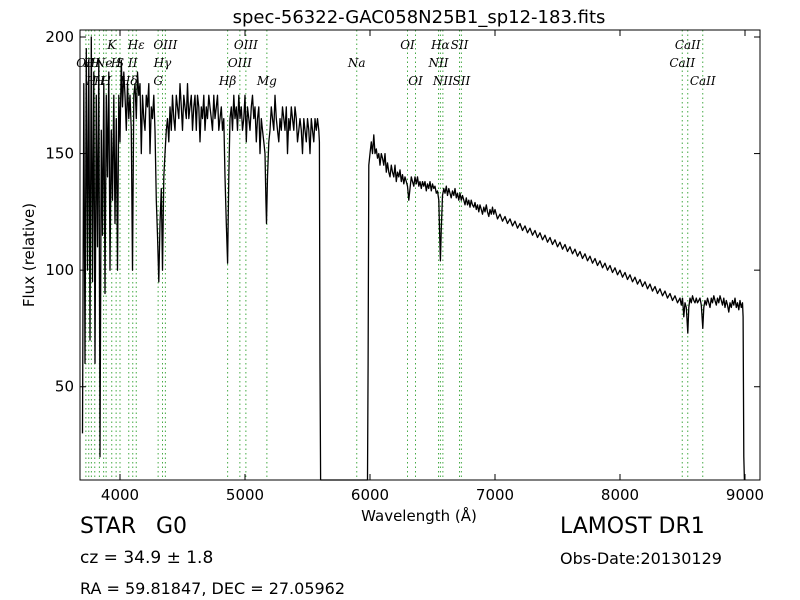 The height and width of the screenshot is (600, 800). Describe the element at coordinates (59, 270) in the screenshot. I see `y-tick-label: 100` at that location.